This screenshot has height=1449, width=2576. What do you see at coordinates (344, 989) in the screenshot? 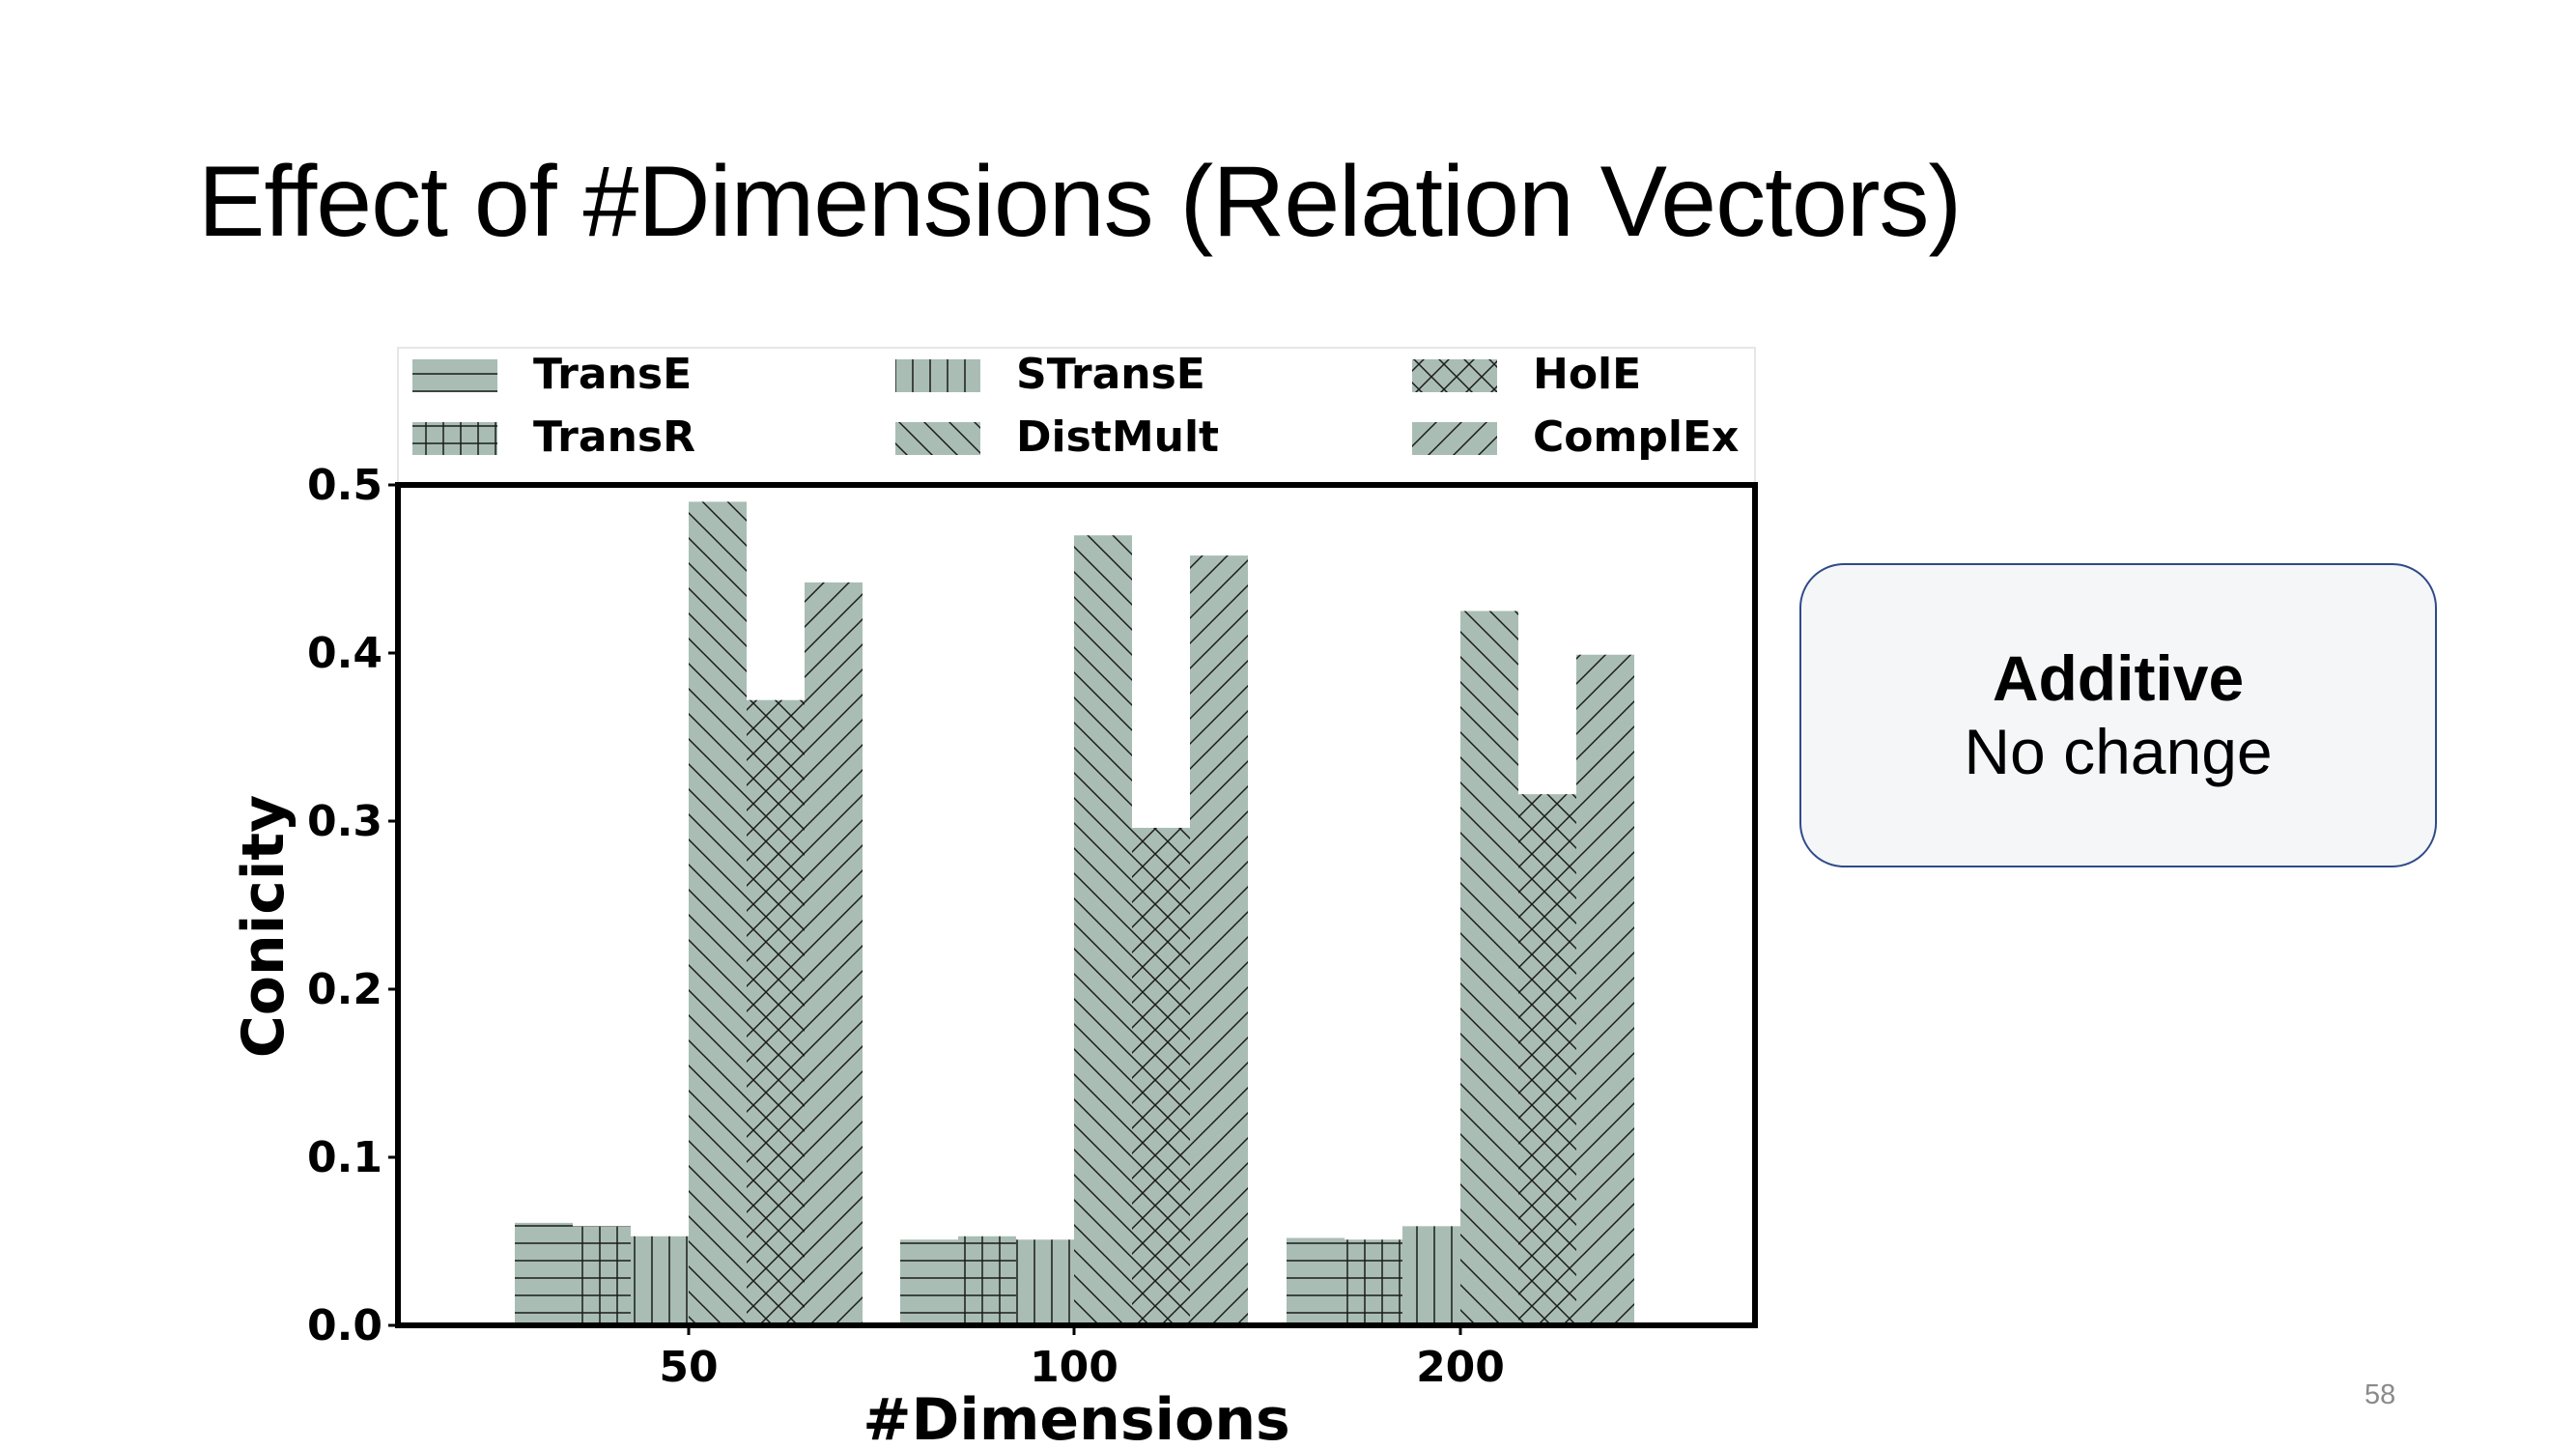
I see `y-tick-label: 0.2` at bounding box center [344, 989].